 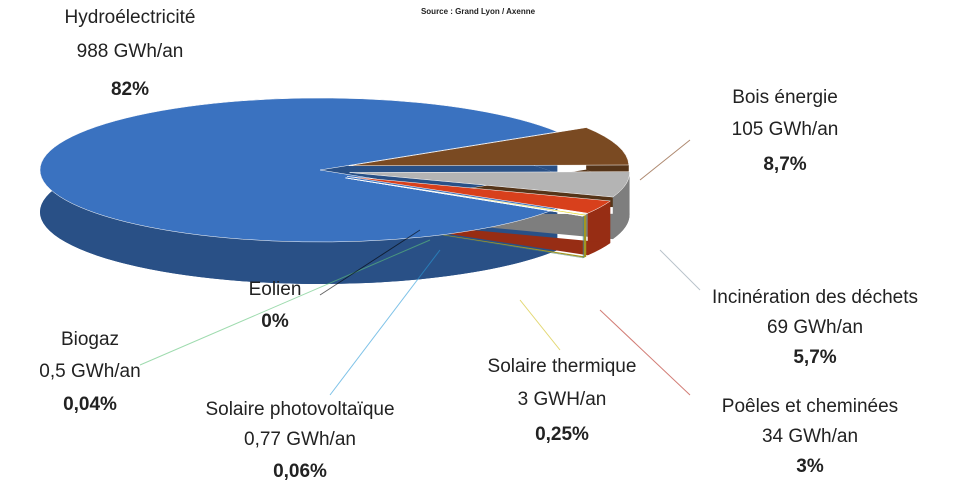 What do you see at coordinates (275, 289) in the screenshot?
I see `slice-name: Eolien` at bounding box center [275, 289].